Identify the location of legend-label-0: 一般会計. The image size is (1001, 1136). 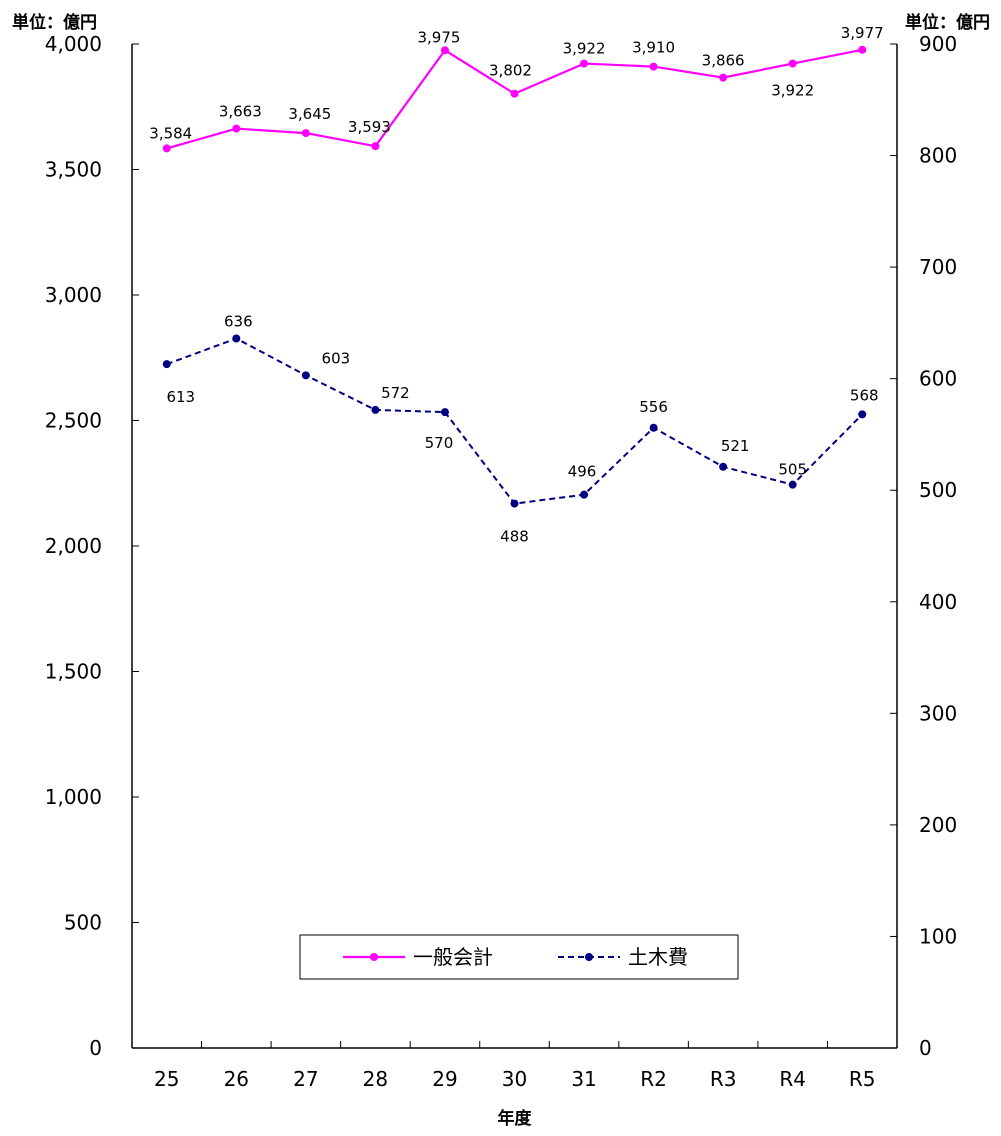
(453, 957).